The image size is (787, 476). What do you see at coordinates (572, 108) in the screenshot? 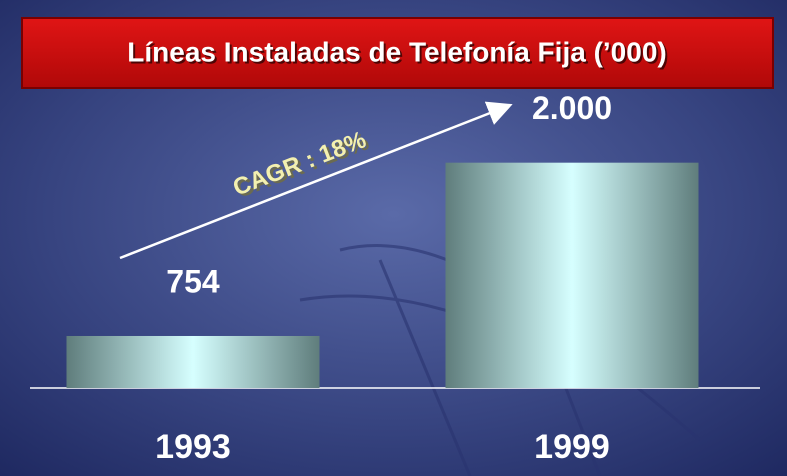
I see `value-label: 2.000` at bounding box center [572, 108].